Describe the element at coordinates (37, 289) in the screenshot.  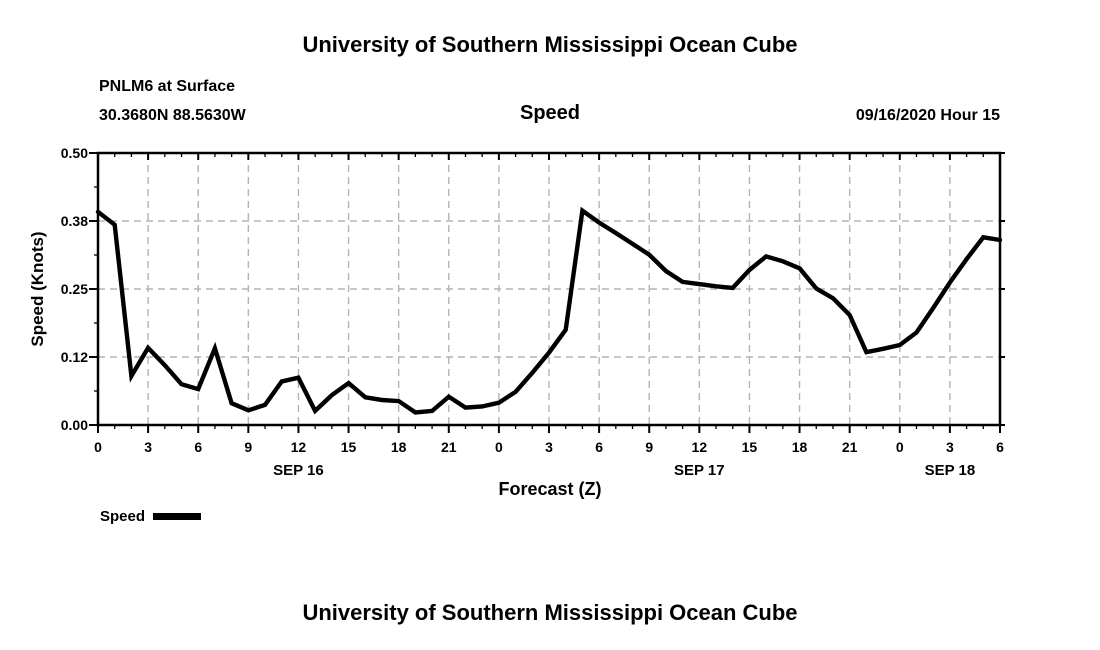
I see `y-axis-title: Speed (Knots)` at that location.